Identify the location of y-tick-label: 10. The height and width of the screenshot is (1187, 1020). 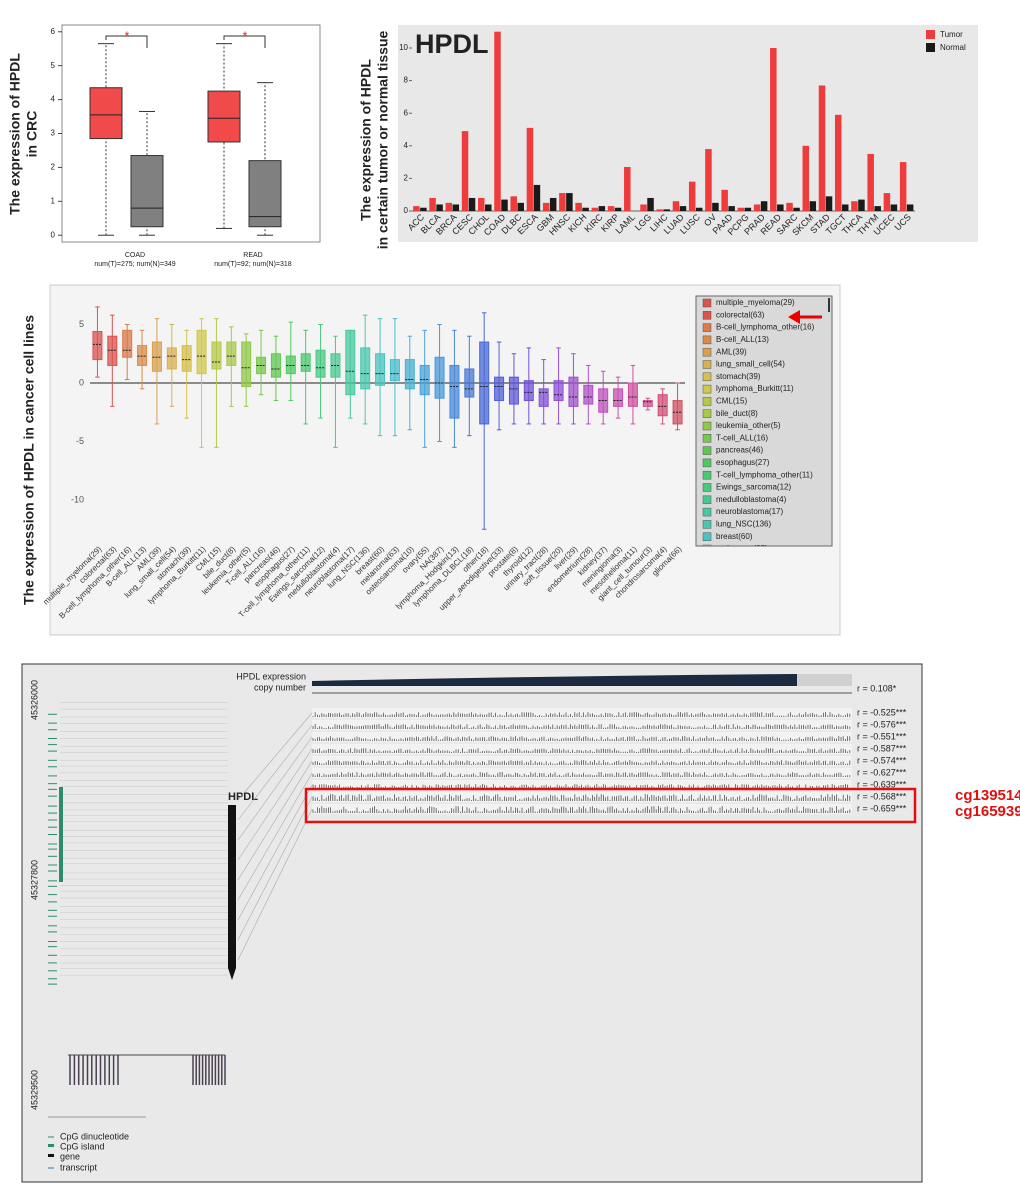
(403, 47).